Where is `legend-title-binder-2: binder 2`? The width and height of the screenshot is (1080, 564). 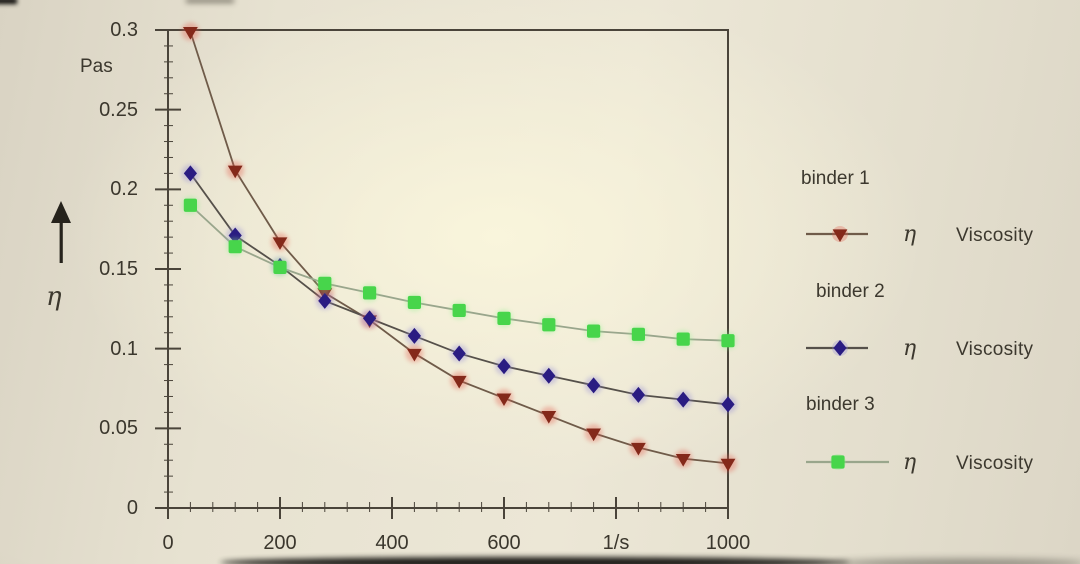
legend-title-binder-2: binder 2 is located at coordinates (850, 291).